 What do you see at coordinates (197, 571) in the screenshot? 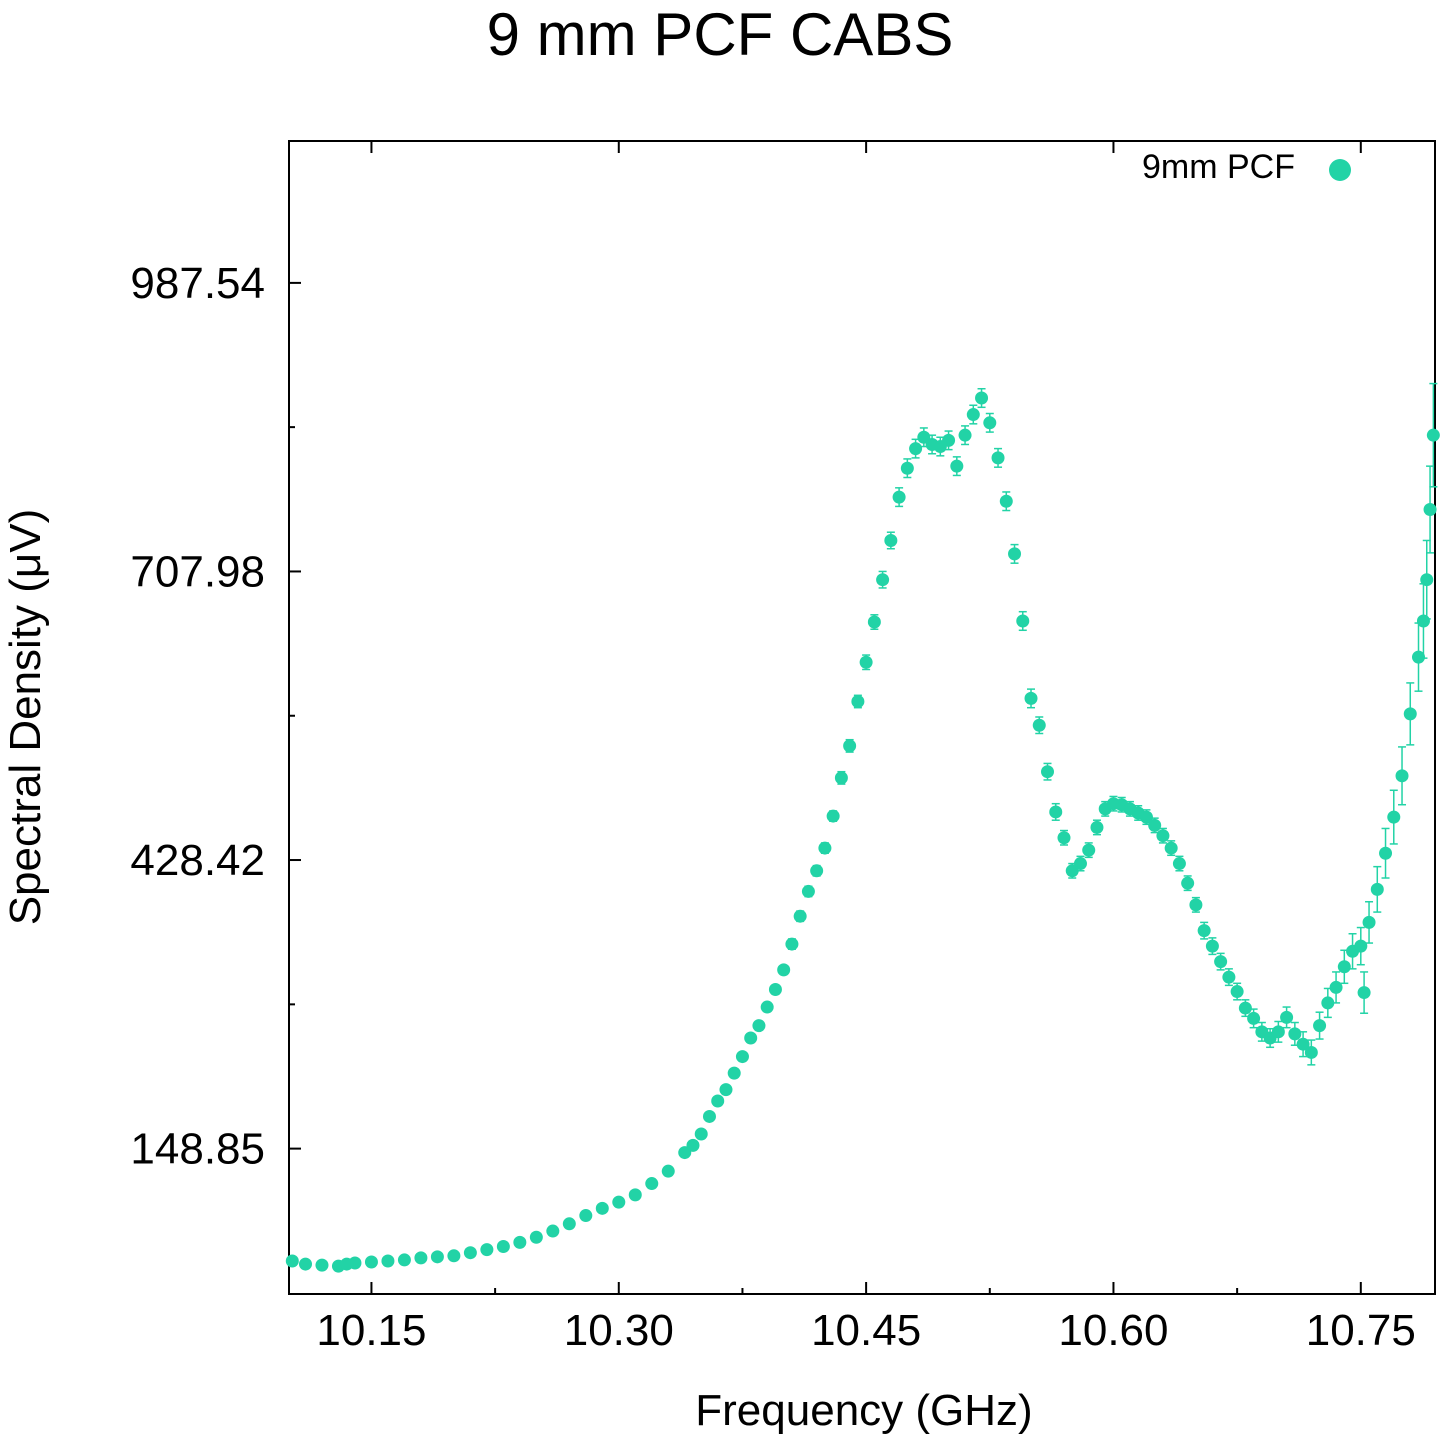
I see `y-tick-label: 707.98` at bounding box center [197, 571].